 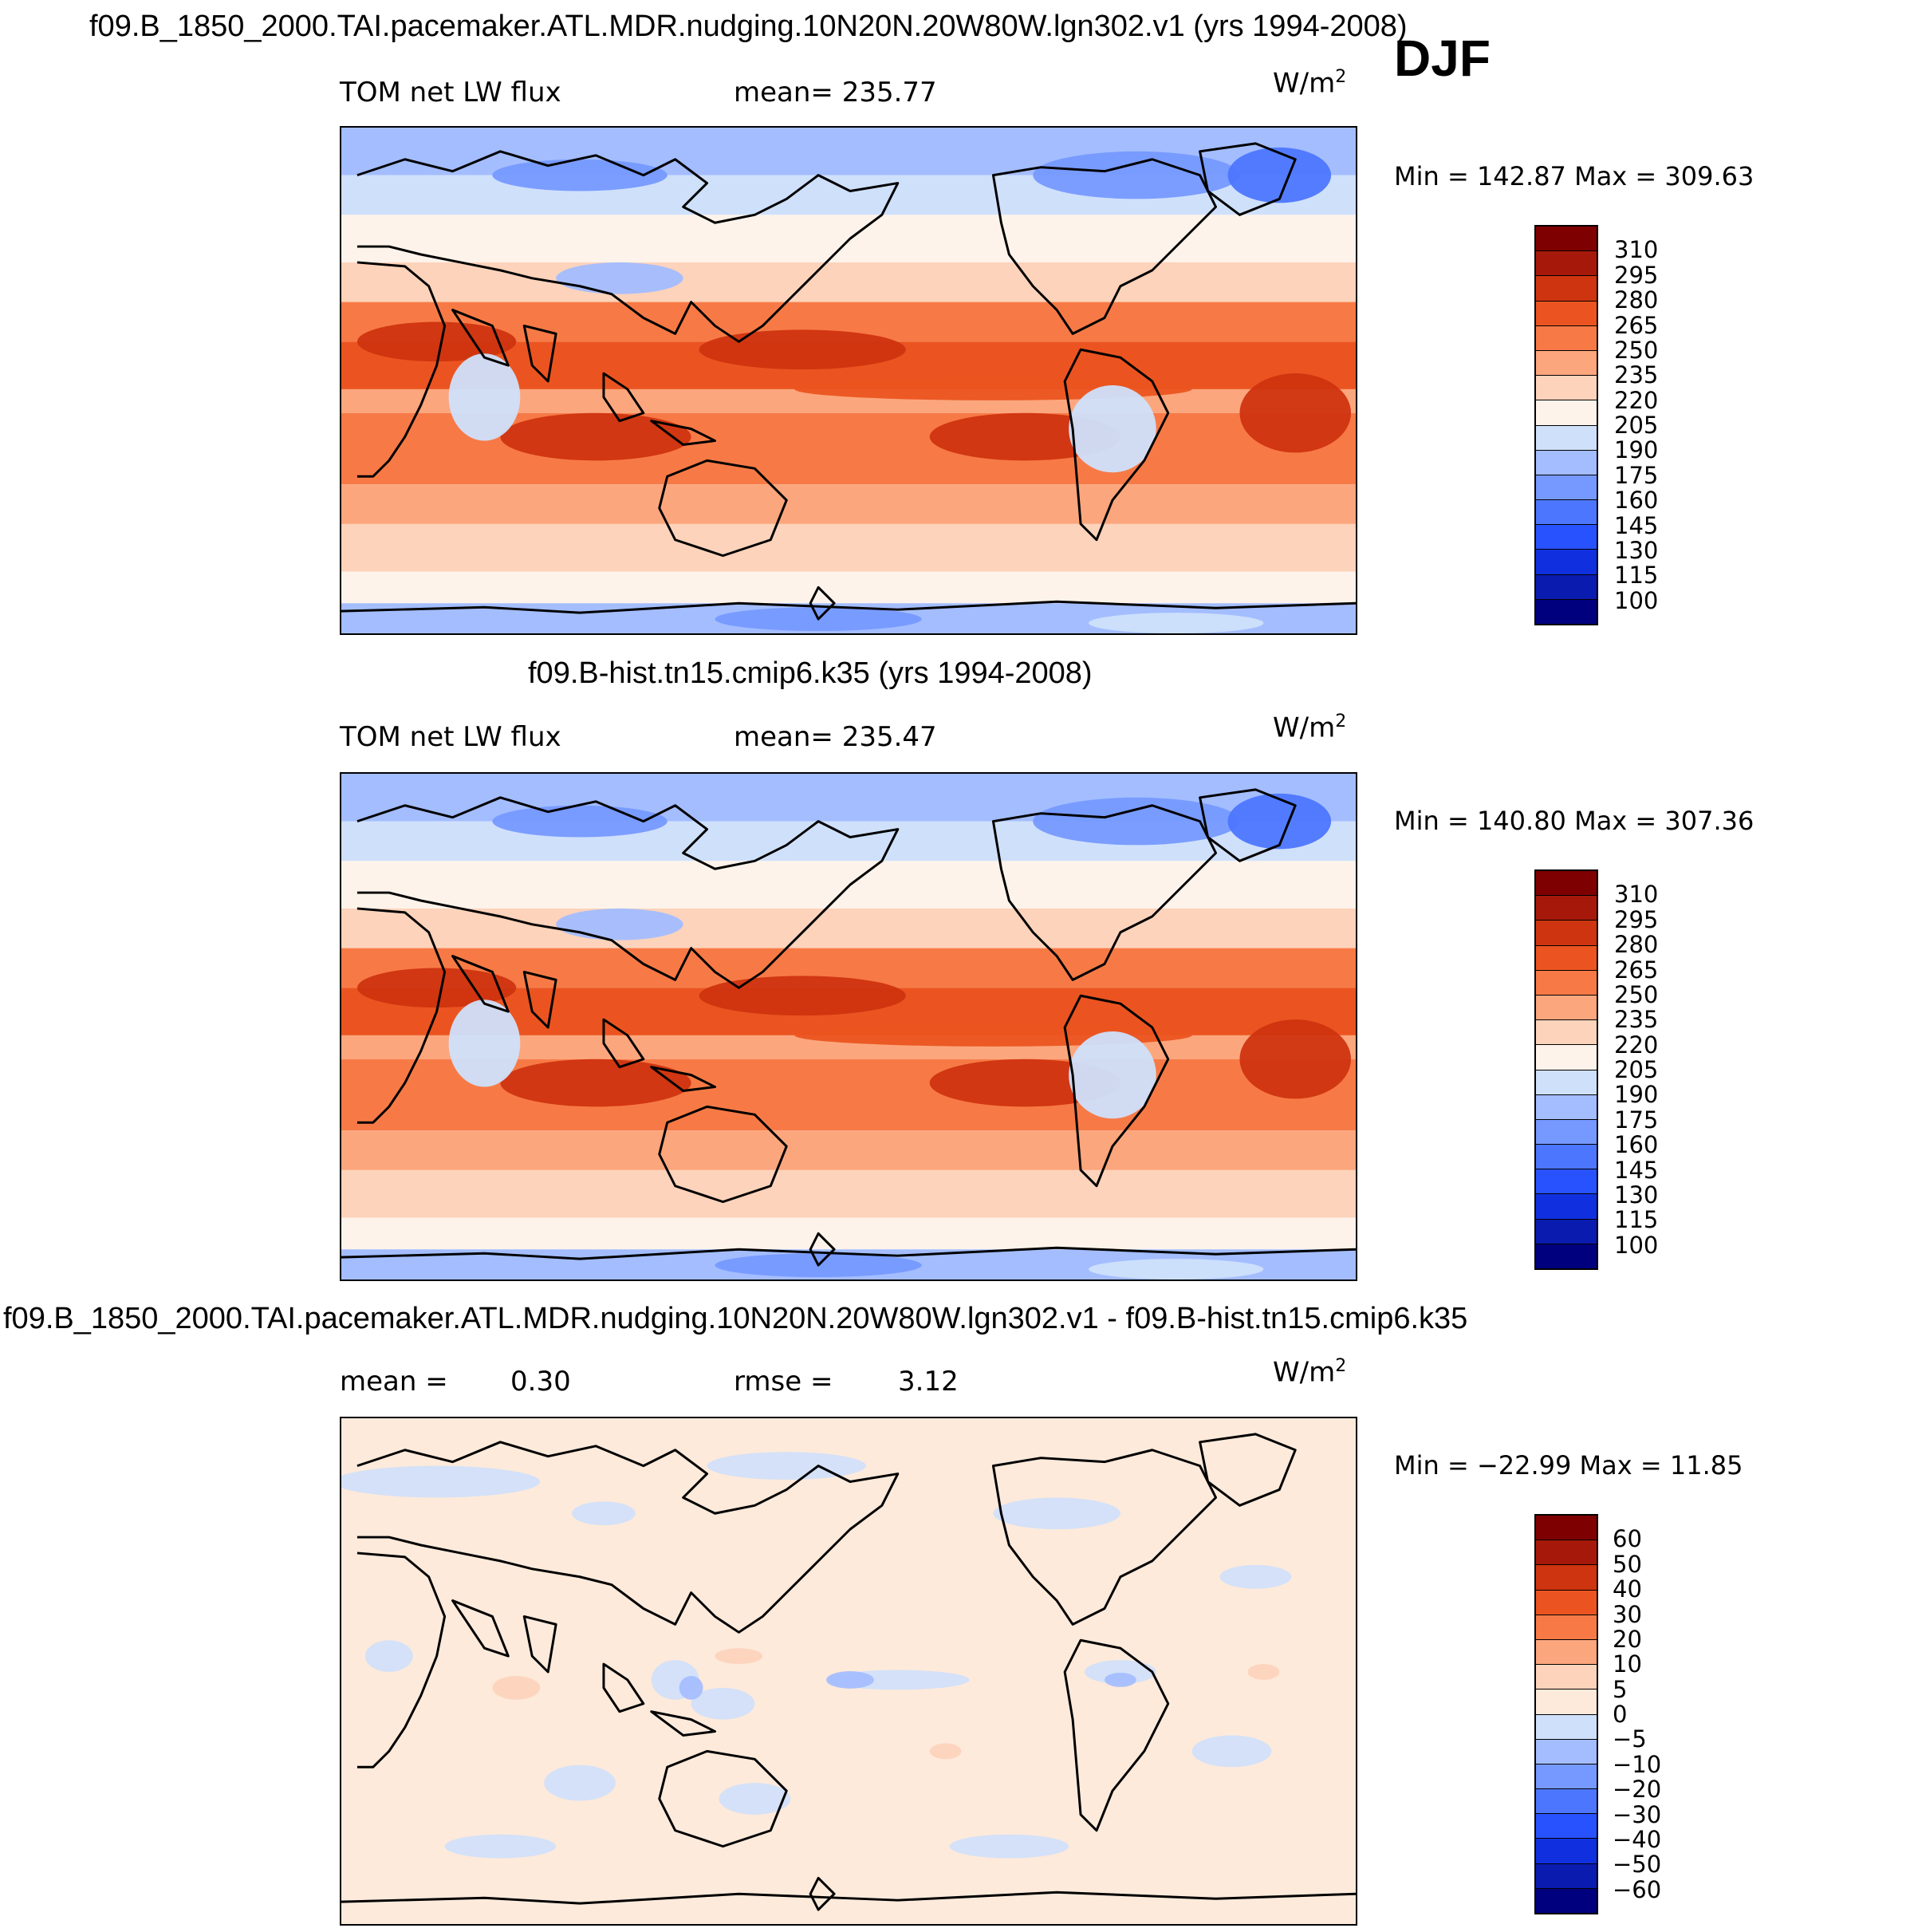 I want to click on colorbar-tick-label: −30, so click(x=1637, y=1814).